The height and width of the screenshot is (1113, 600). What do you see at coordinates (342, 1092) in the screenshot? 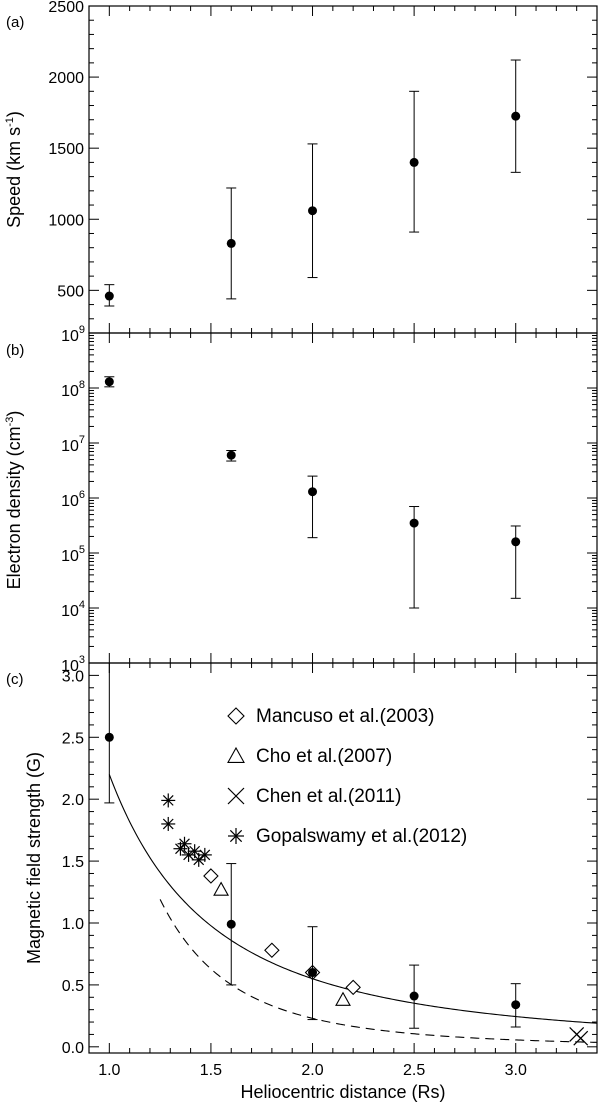
I see `panel-c-x-axis-label: Heliocentric distance (Rs)` at bounding box center [342, 1092].